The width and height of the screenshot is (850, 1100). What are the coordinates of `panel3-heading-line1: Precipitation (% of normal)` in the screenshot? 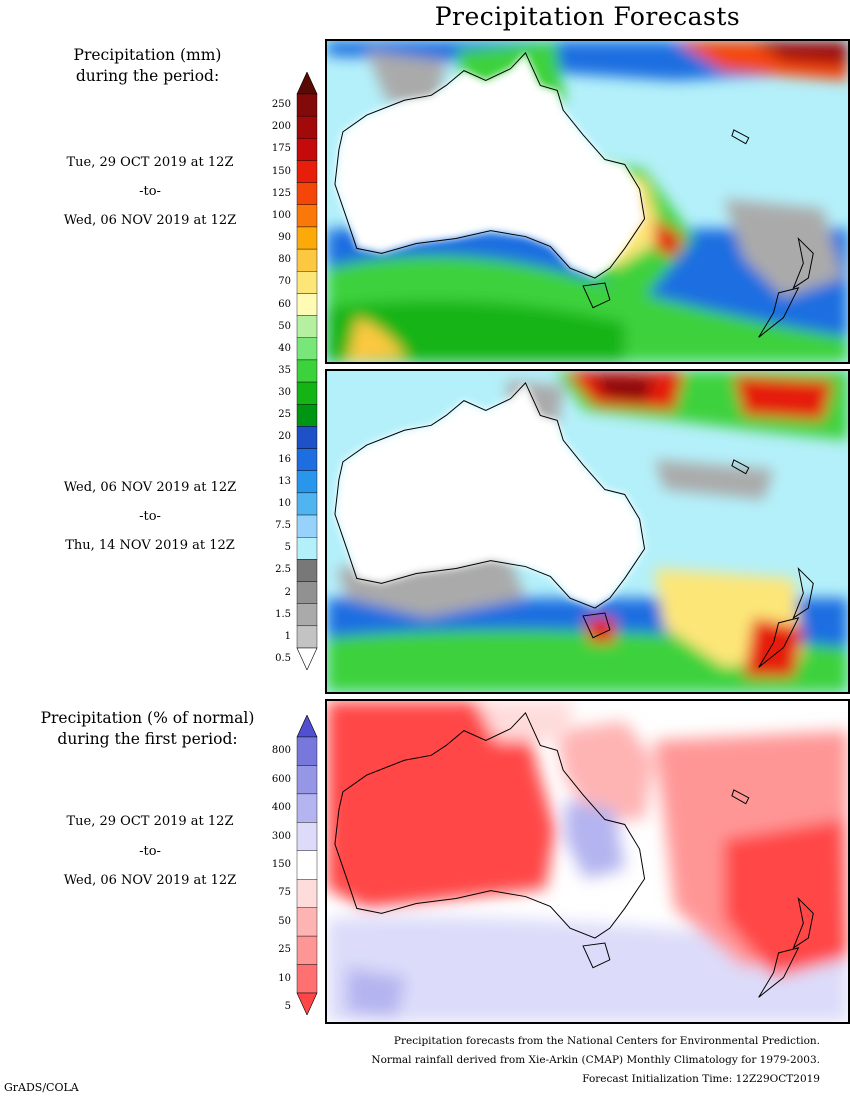 It's located at (147, 718).